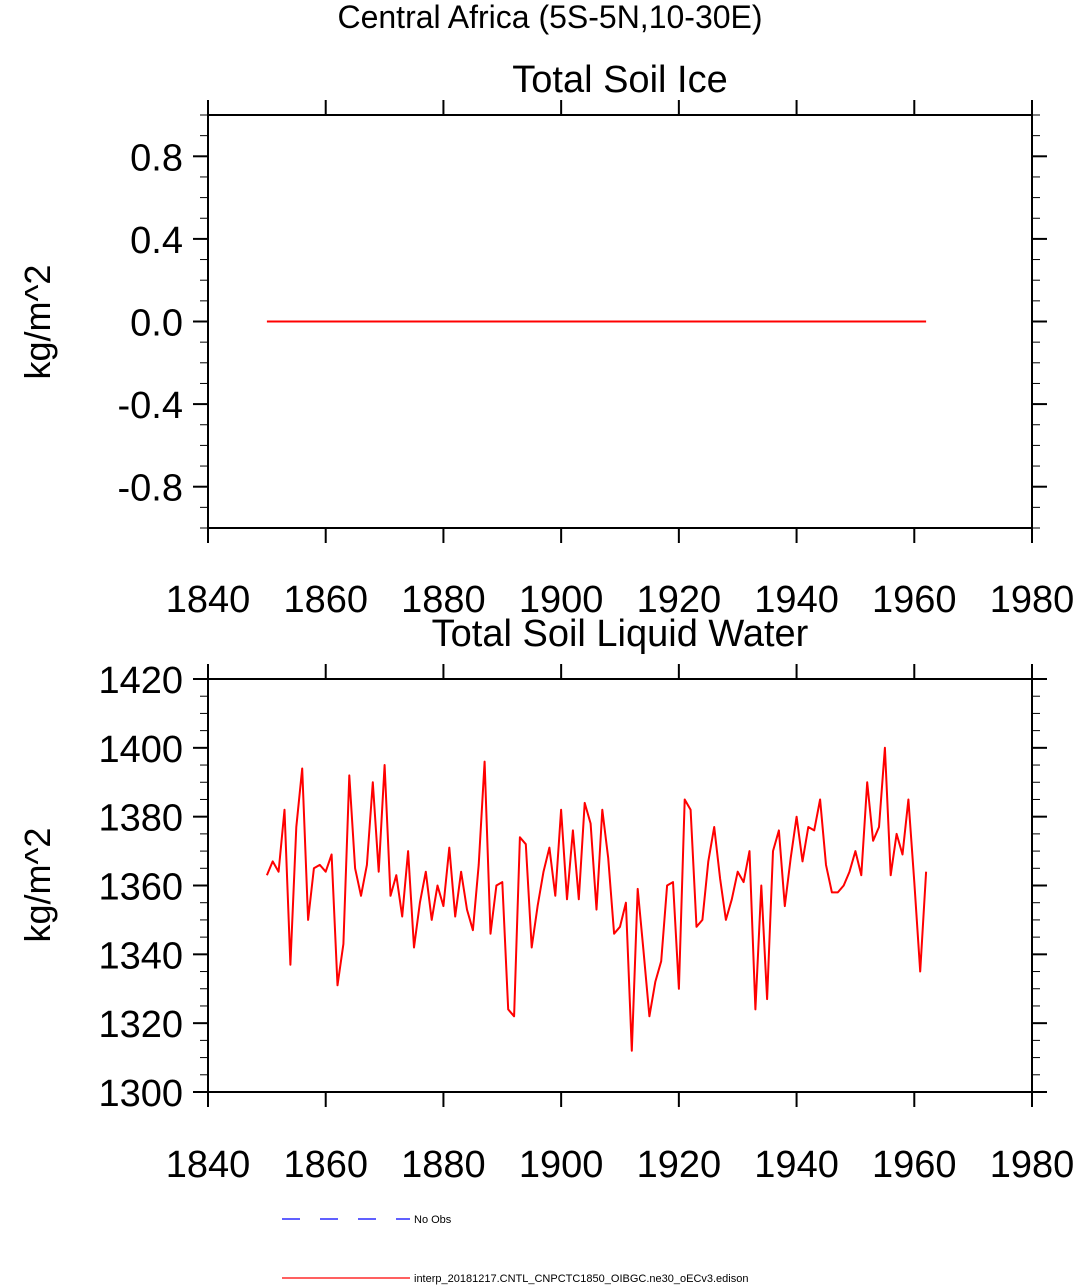 Image resolution: width=1079 pixels, height=1288 pixels. I want to click on series-lines, so click(596, 899).